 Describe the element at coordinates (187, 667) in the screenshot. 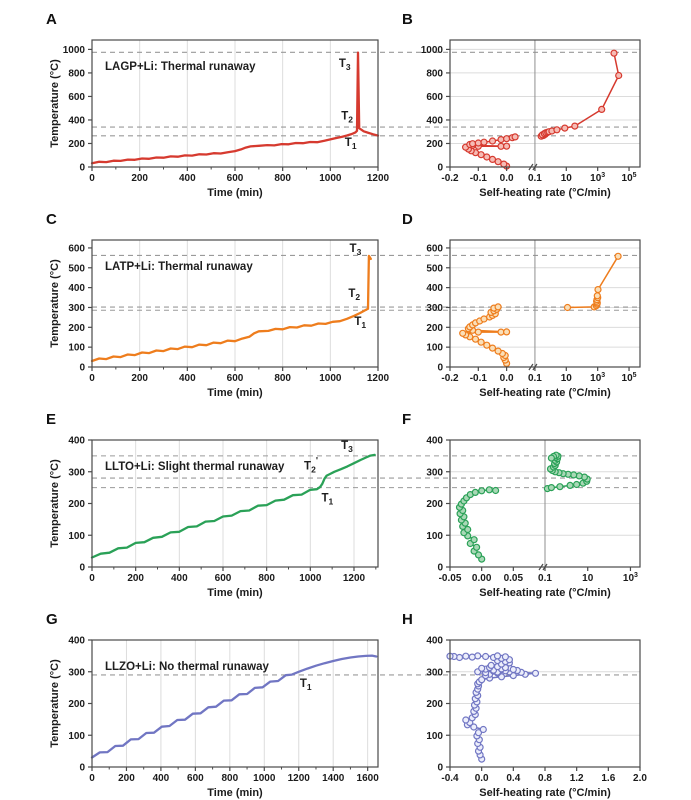

I see `panel-title: LLZO+Li: No thermal runaway` at that location.